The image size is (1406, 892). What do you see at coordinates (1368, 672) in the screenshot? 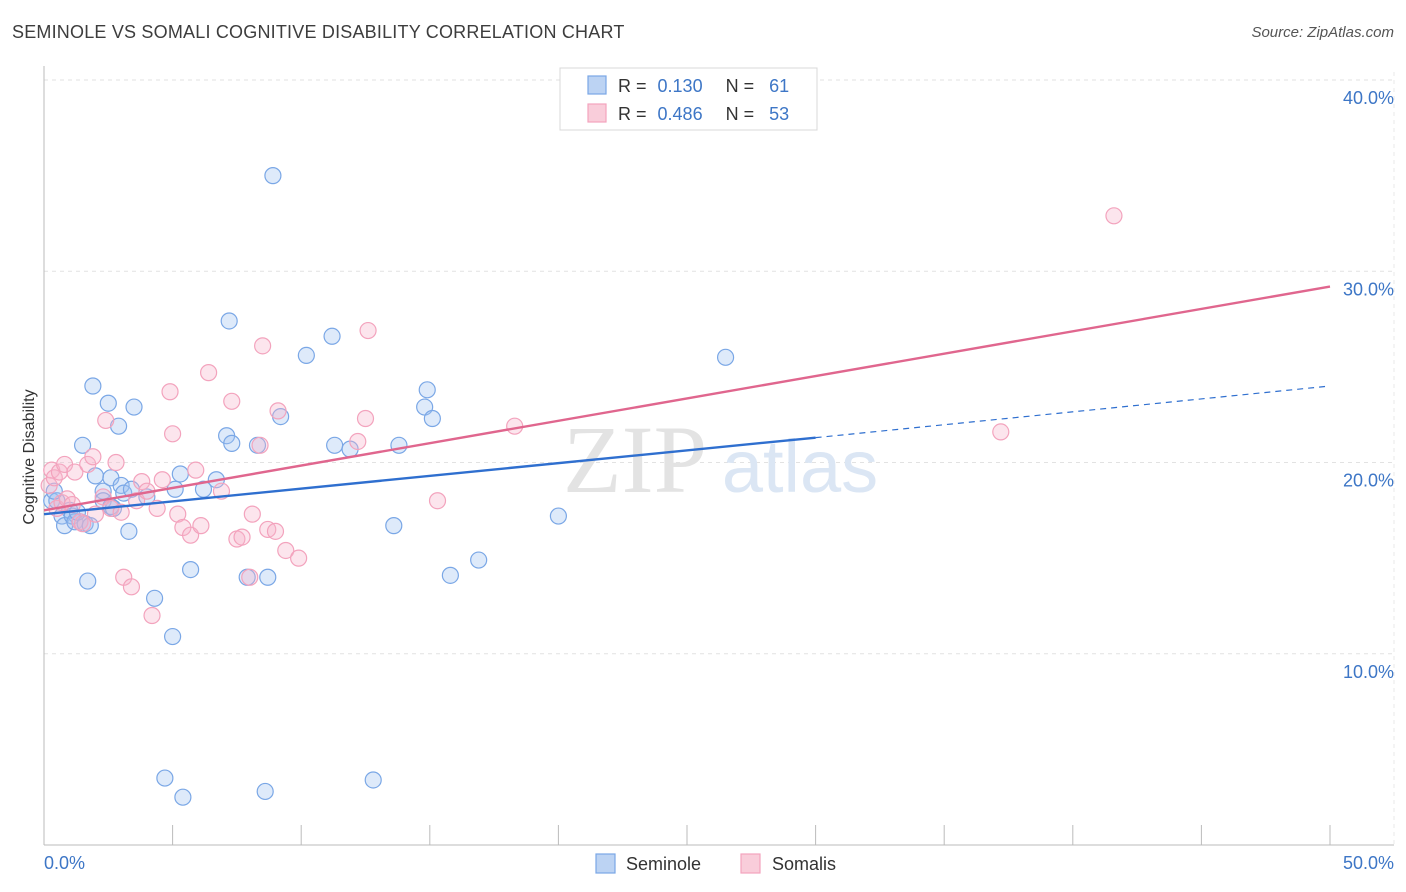
I see `y-tick-label-0: 10.0%` at bounding box center [1368, 672].